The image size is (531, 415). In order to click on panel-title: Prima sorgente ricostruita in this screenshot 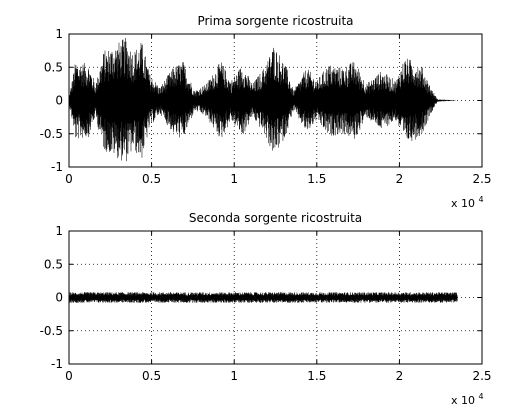, I will do `click(275, 21)`.